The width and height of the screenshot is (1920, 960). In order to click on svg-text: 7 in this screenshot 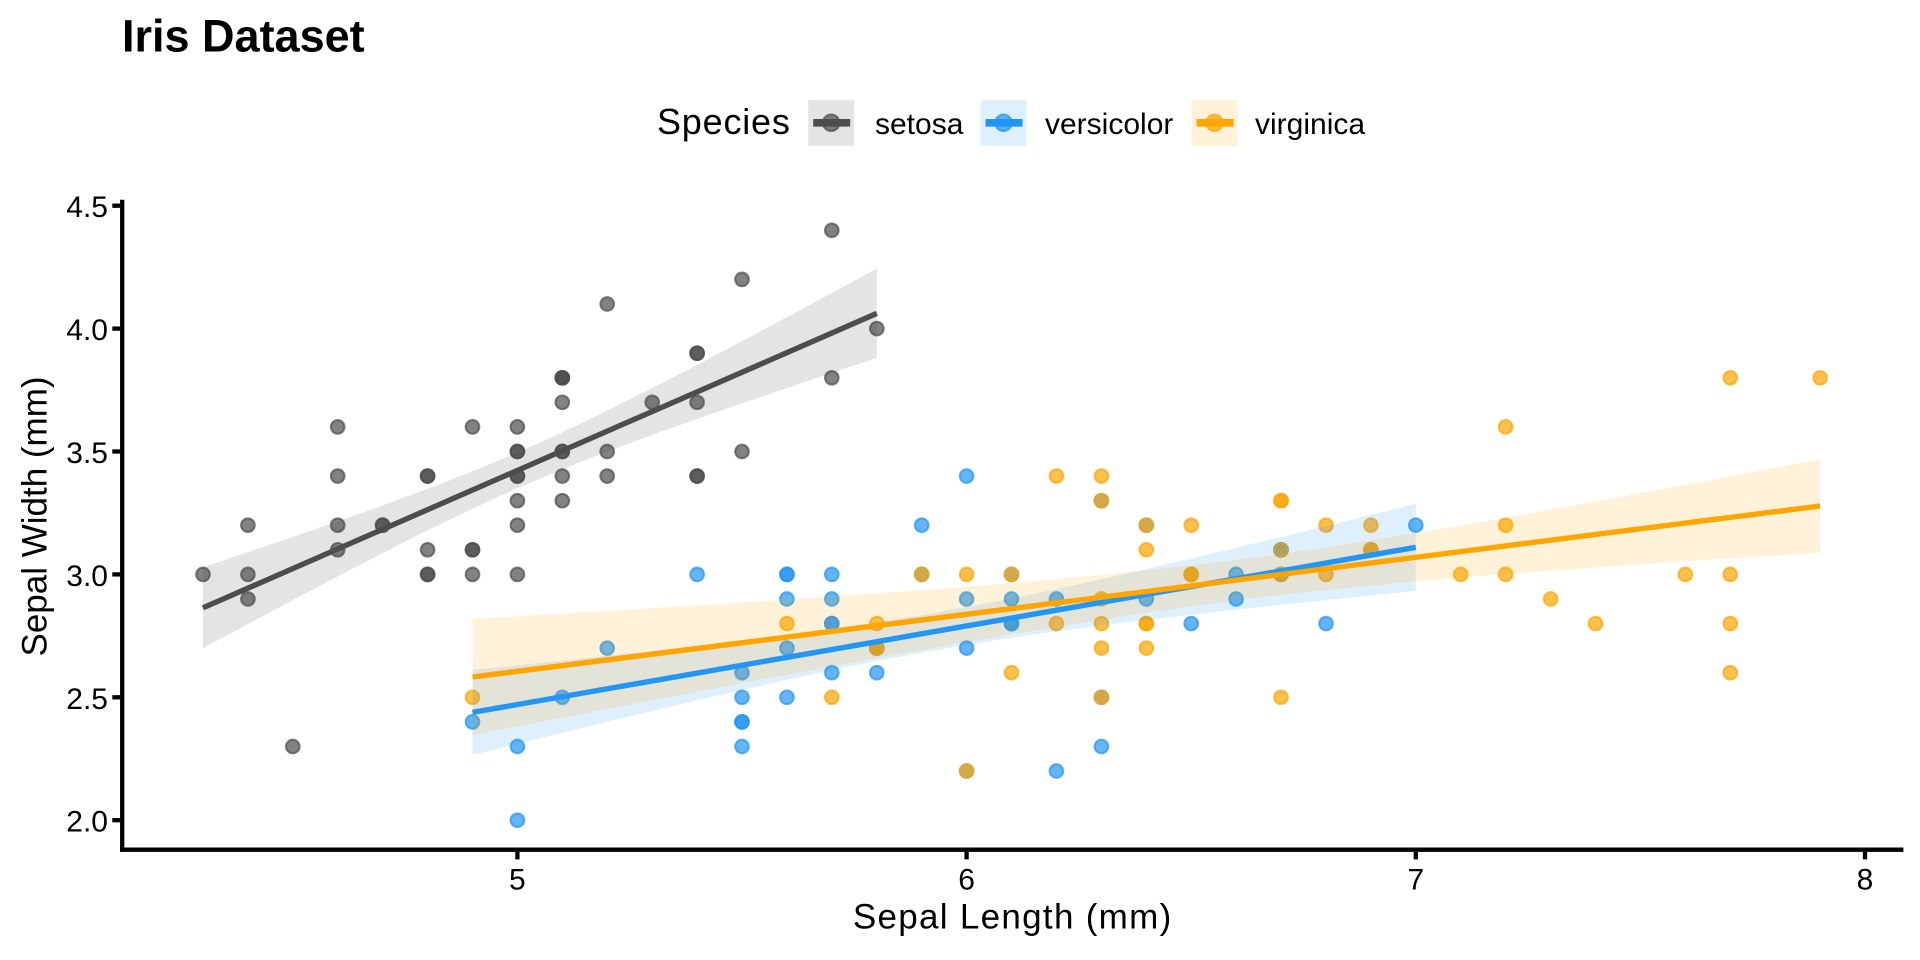, I will do `click(1415, 880)`.